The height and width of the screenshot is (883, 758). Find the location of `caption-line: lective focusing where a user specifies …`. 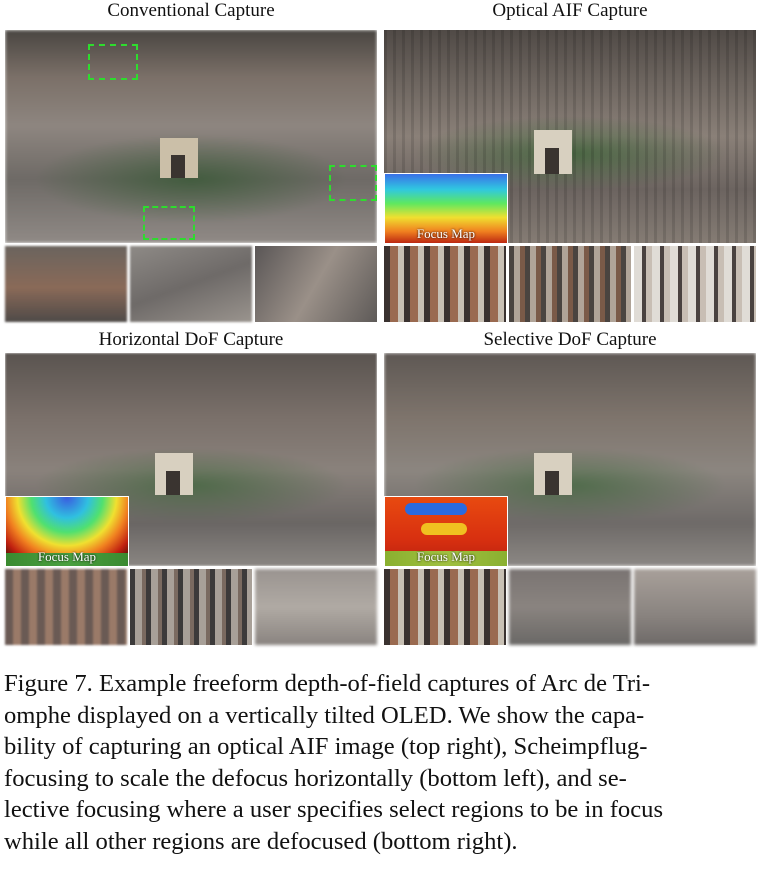

caption-line: lective focusing where a user specifies … is located at coordinates (334, 810).